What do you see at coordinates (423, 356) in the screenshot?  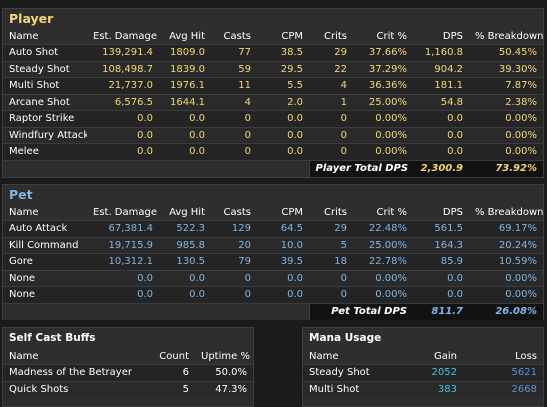 I see `mana-table-header: Name Gain Loss` at bounding box center [423, 356].